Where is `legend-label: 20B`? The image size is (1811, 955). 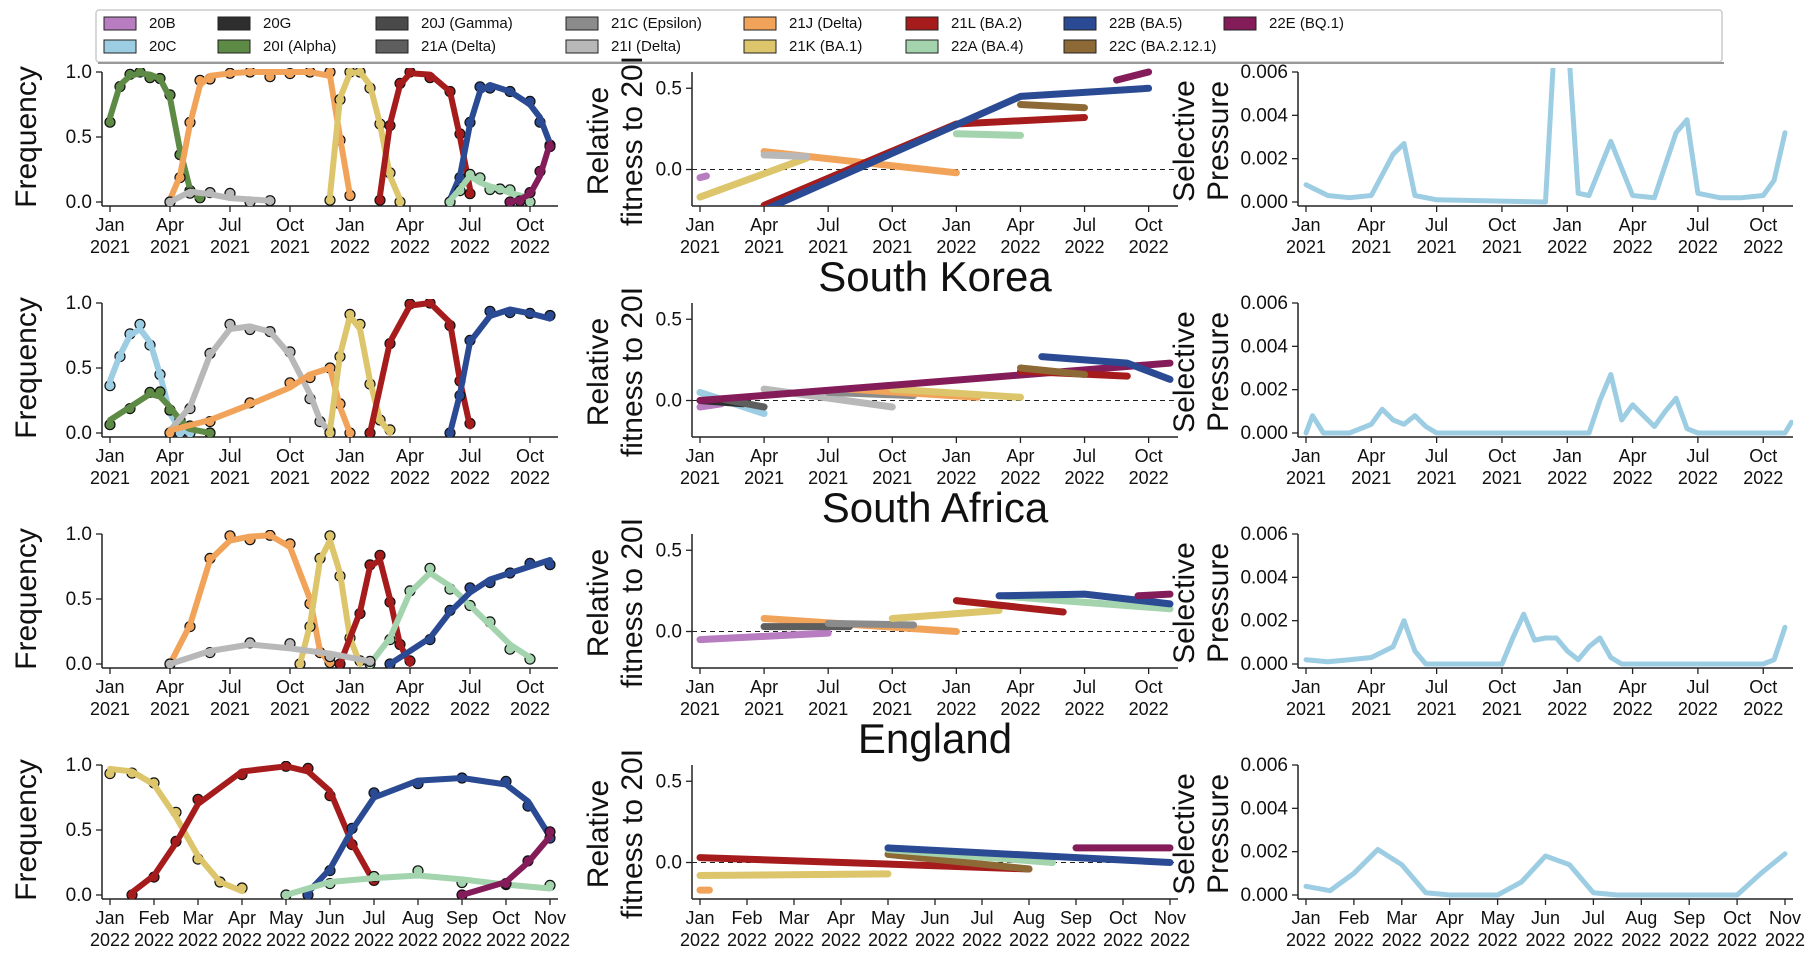
legend-label: 20B is located at coordinates (162, 23).